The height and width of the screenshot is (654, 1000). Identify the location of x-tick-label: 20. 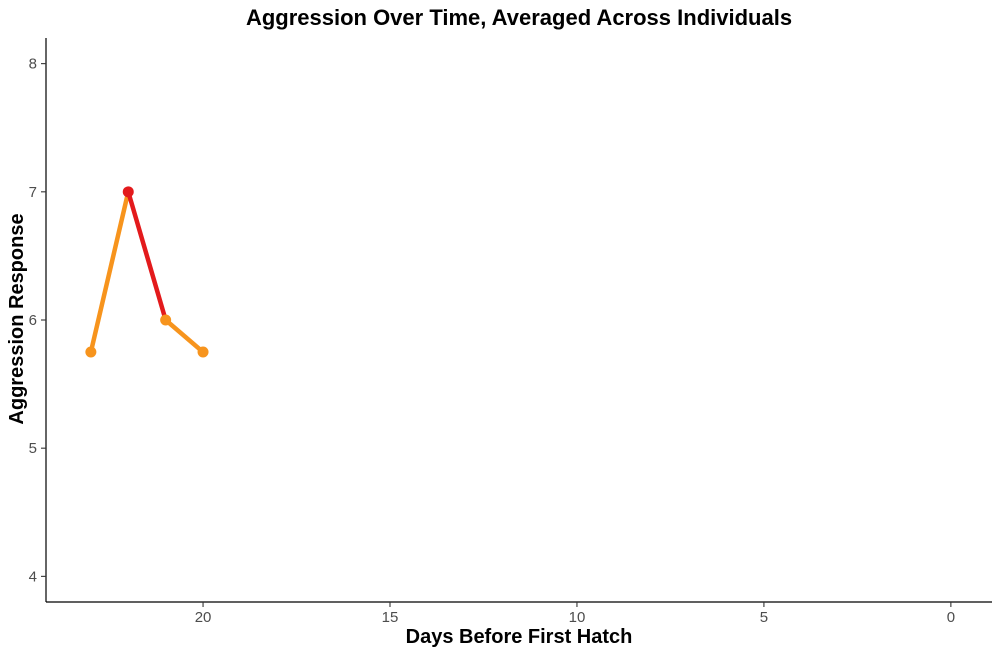
(203, 617).